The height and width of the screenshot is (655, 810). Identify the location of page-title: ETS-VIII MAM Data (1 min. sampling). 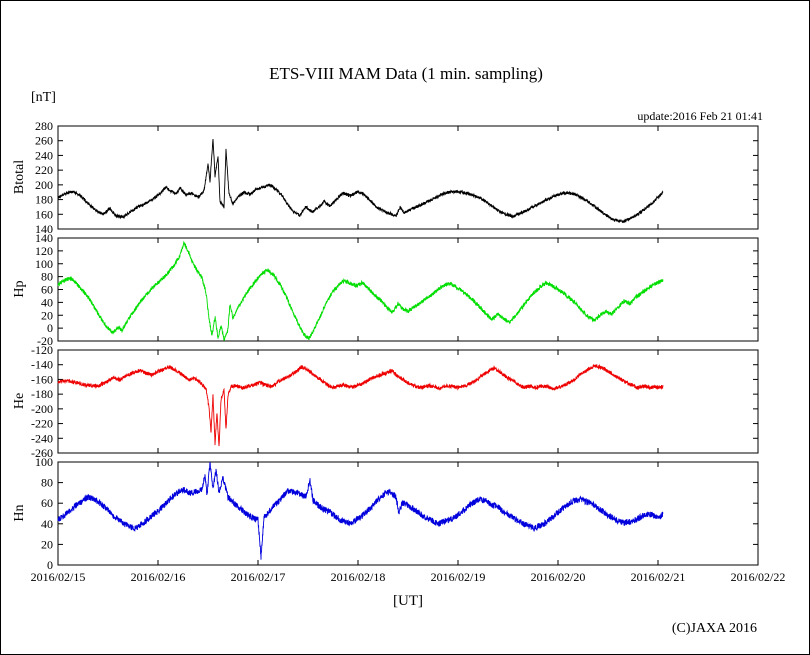
(406, 73).